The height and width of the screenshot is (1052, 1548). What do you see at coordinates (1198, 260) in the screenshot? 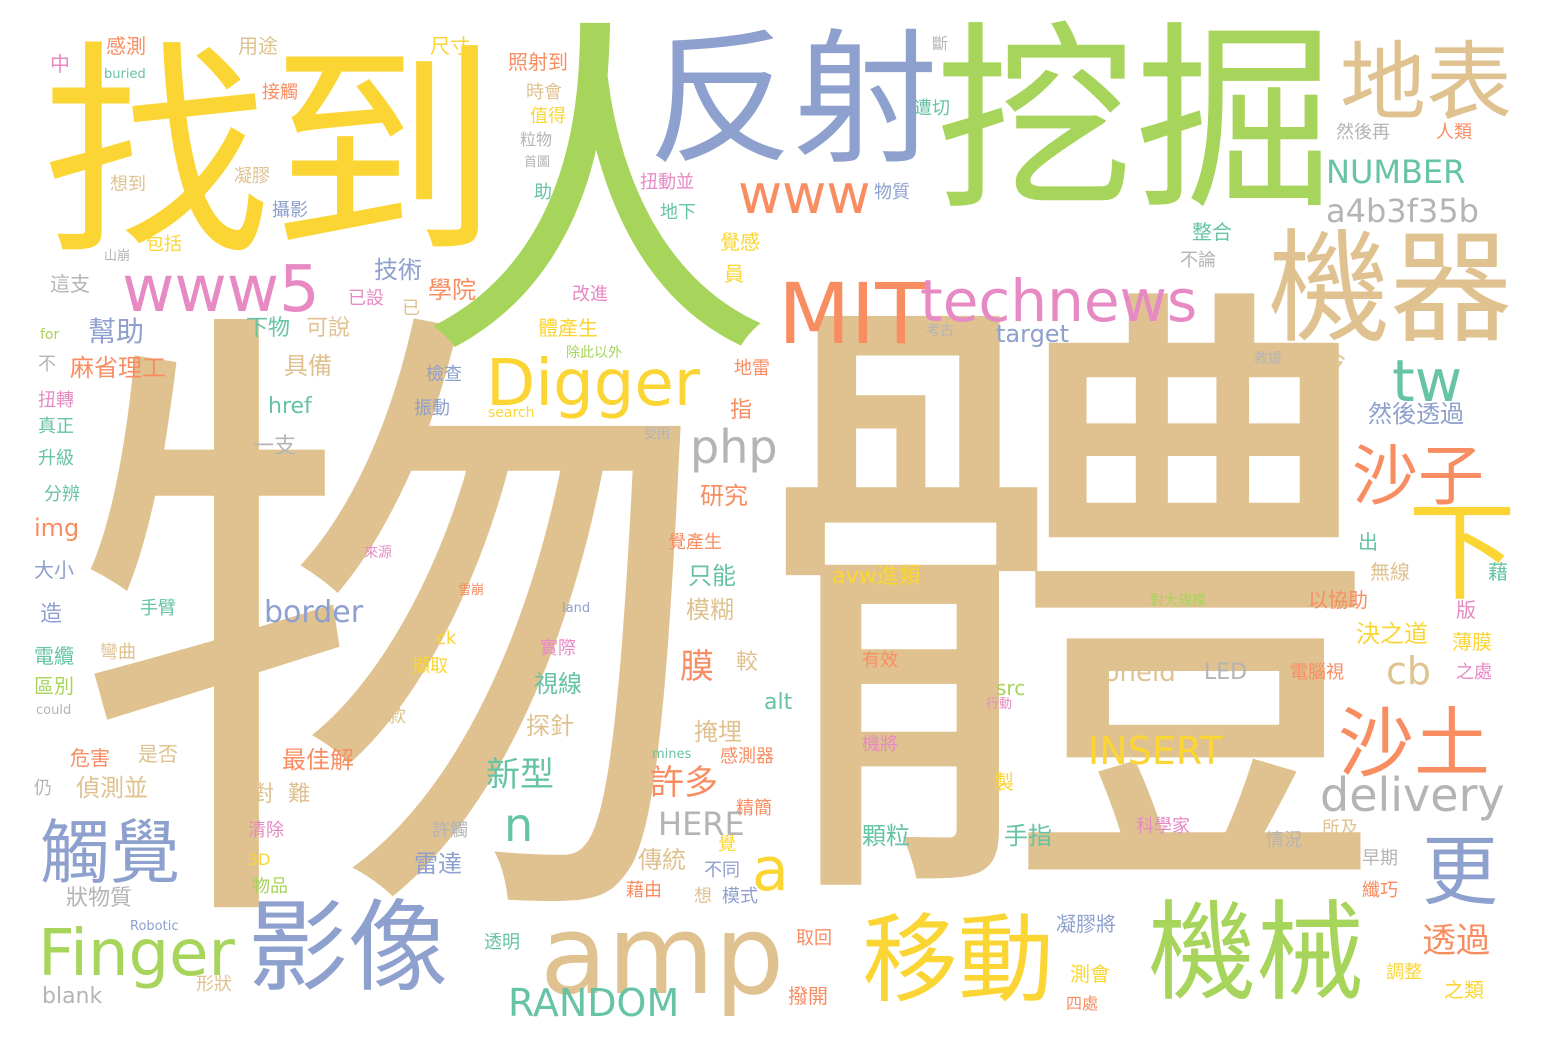
I see `word-bulun: 不論` at bounding box center [1198, 260].